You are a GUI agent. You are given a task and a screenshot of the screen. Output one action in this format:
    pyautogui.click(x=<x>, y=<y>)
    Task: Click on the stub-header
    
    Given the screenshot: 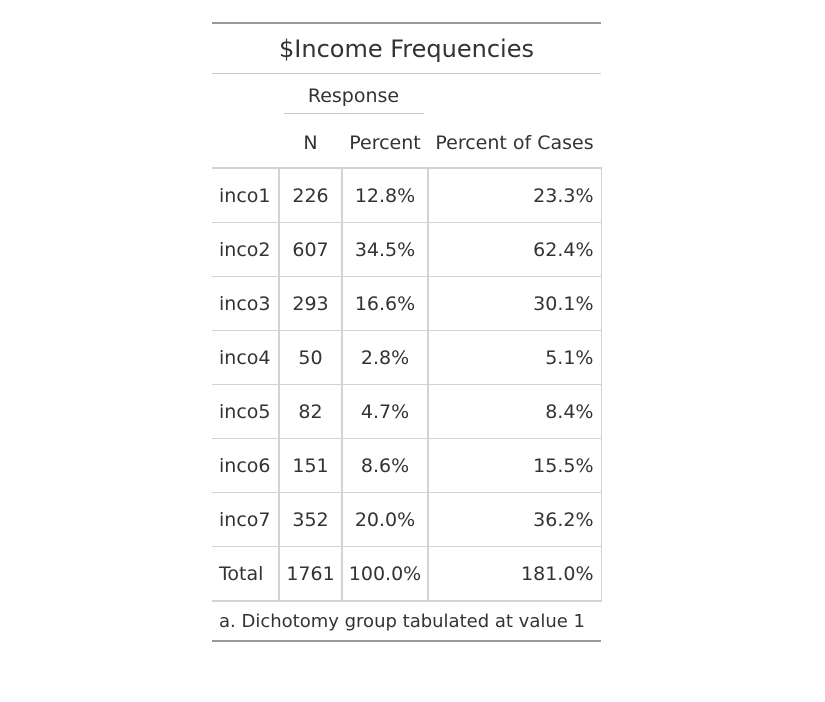 What is the action you would take?
    pyautogui.click(x=245, y=144)
    